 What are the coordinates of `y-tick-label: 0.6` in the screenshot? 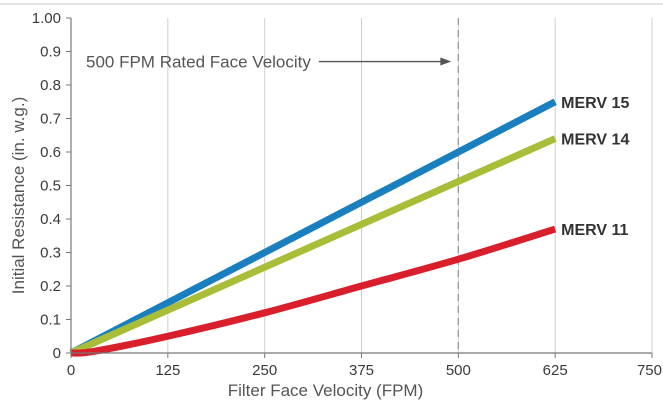 It's located at (50, 152).